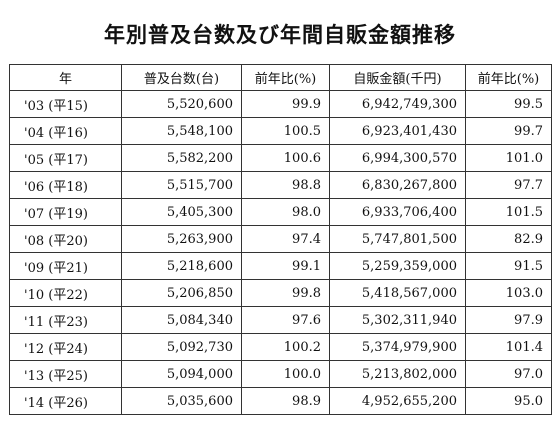  What do you see at coordinates (508, 185) in the screenshot?
I see `sales-yoy-cell: 97.7` at bounding box center [508, 185].